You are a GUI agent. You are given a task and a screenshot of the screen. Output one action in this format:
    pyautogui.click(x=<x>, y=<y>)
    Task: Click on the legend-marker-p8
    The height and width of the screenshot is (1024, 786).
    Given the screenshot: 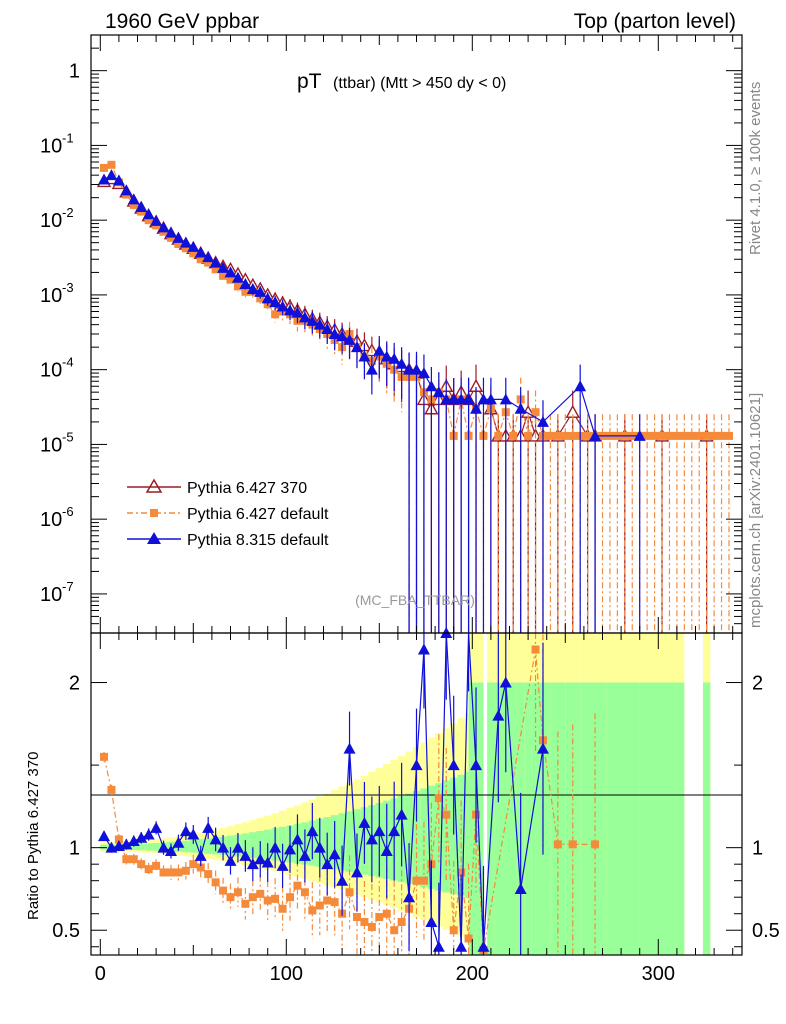 What is the action you would take?
    pyautogui.click(x=154, y=538)
    